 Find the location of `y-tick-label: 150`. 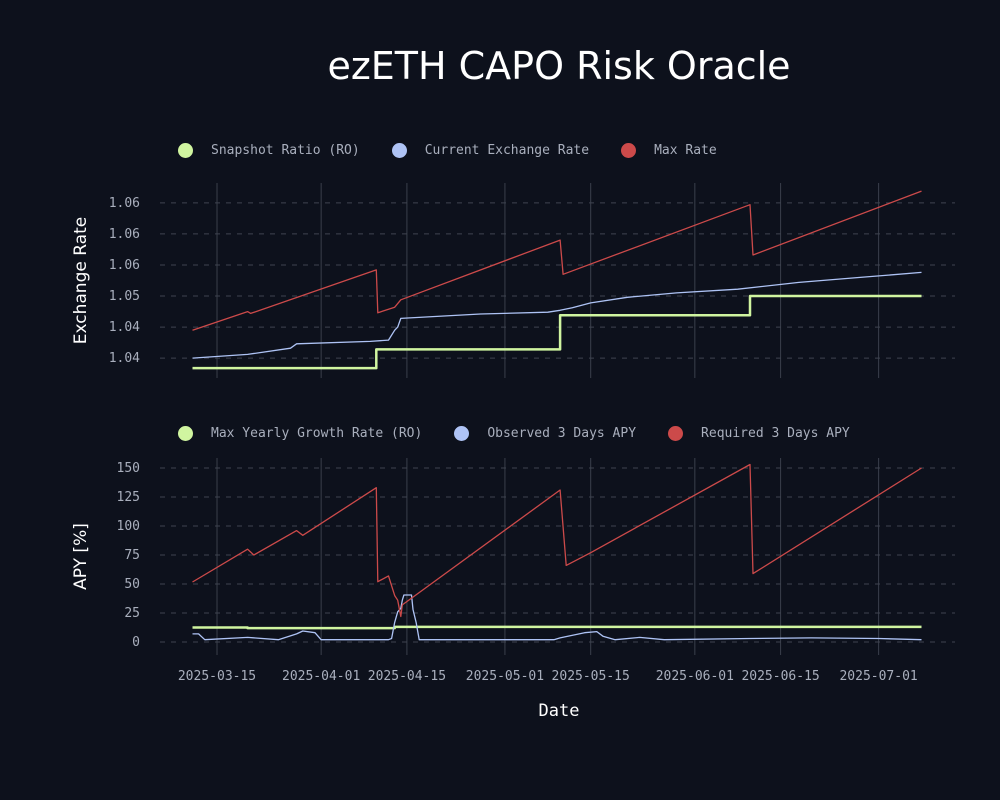

y-tick-label: 150 is located at coordinates (128, 468).